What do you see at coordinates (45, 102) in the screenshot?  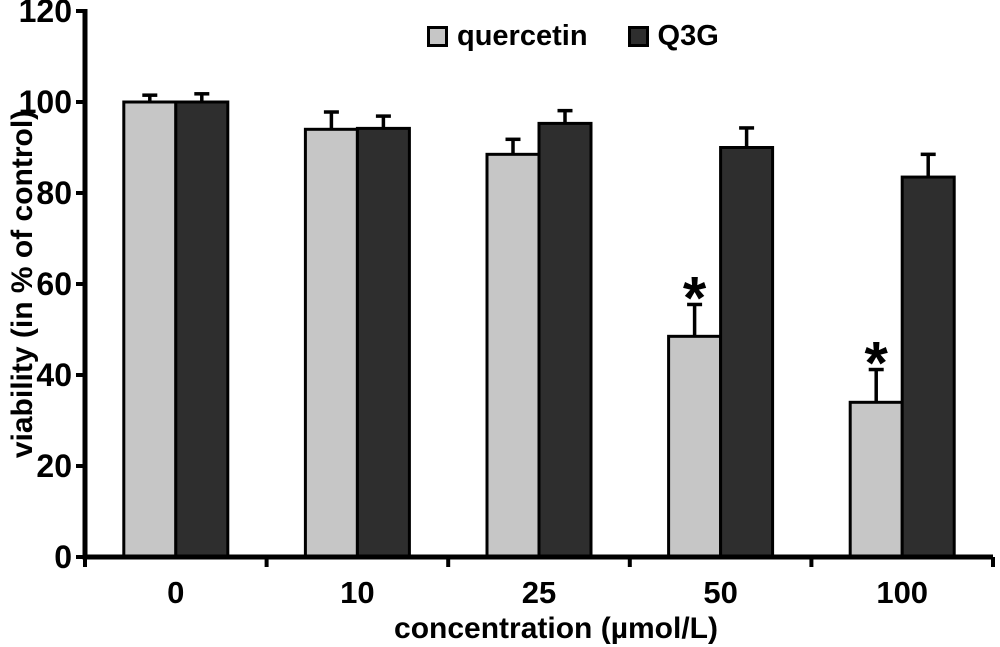 I see `y-tick-label-100: 100` at bounding box center [45, 102].